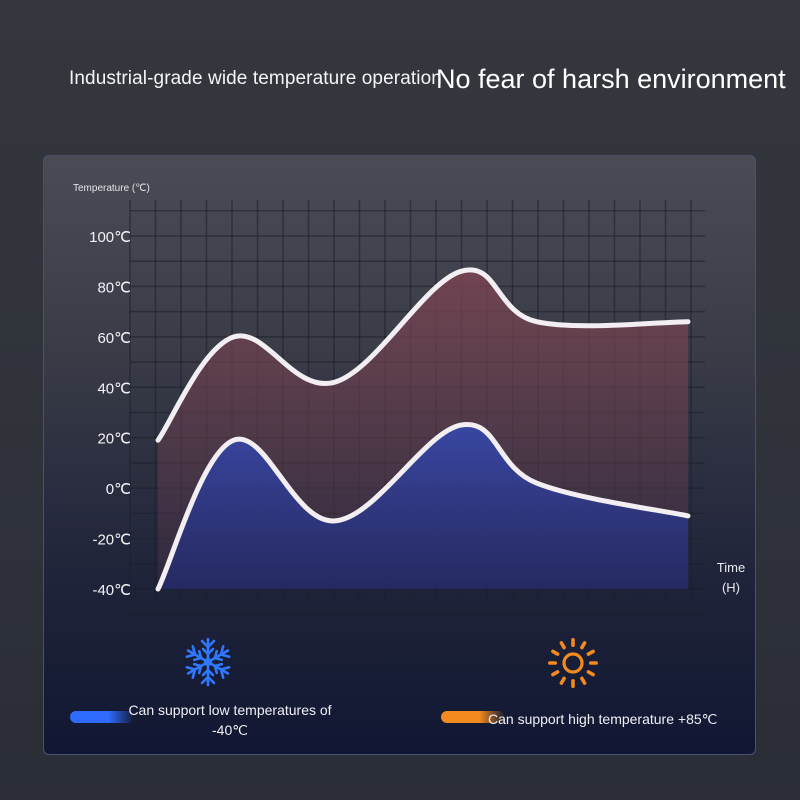 Image resolution: width=800 pixels, height=800 pixels. What do you see at coordinates (573, 663) in the screenshot?
I see `sun-icon` at bounding box center [573, 663].